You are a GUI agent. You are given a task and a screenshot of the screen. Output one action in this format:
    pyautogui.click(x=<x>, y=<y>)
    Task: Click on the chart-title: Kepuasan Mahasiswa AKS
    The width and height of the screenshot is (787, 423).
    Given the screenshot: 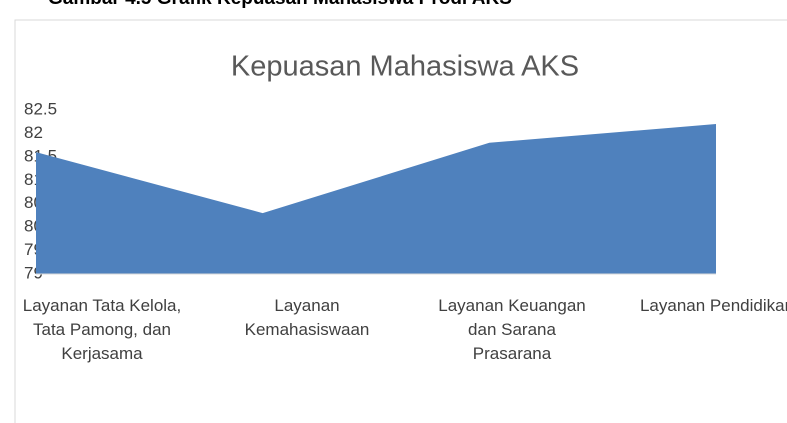 What is the action you would take?
    pyautogui.click(x=405, y=67)
    